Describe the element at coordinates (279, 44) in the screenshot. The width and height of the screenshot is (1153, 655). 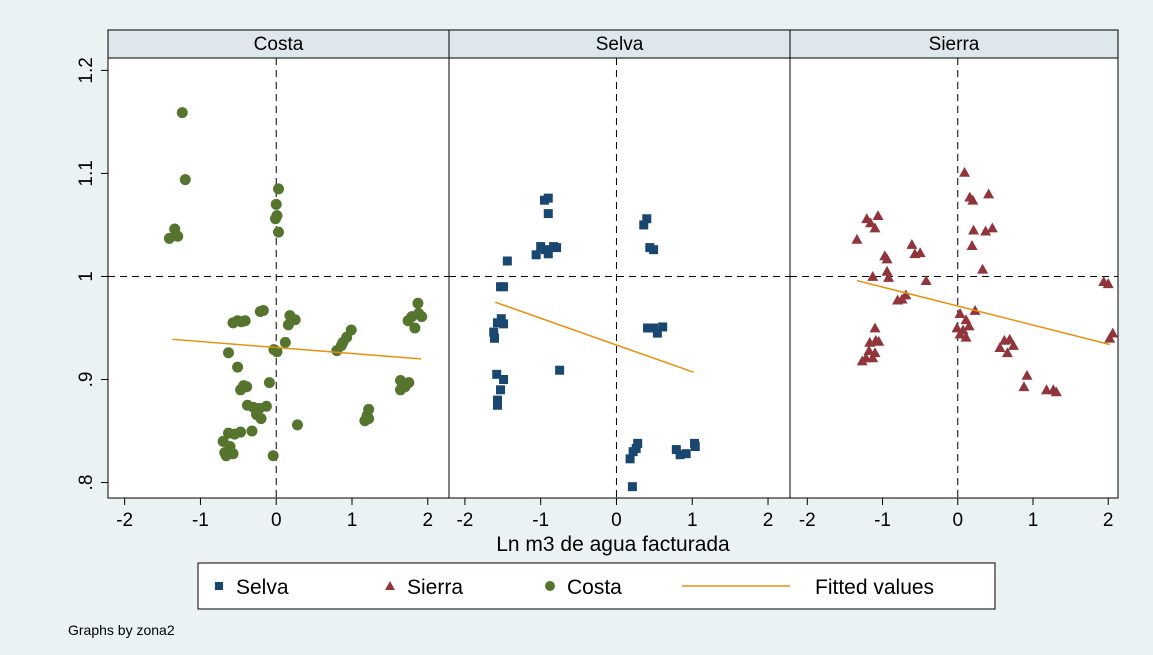
I see `panel-title: Costa` at that location.